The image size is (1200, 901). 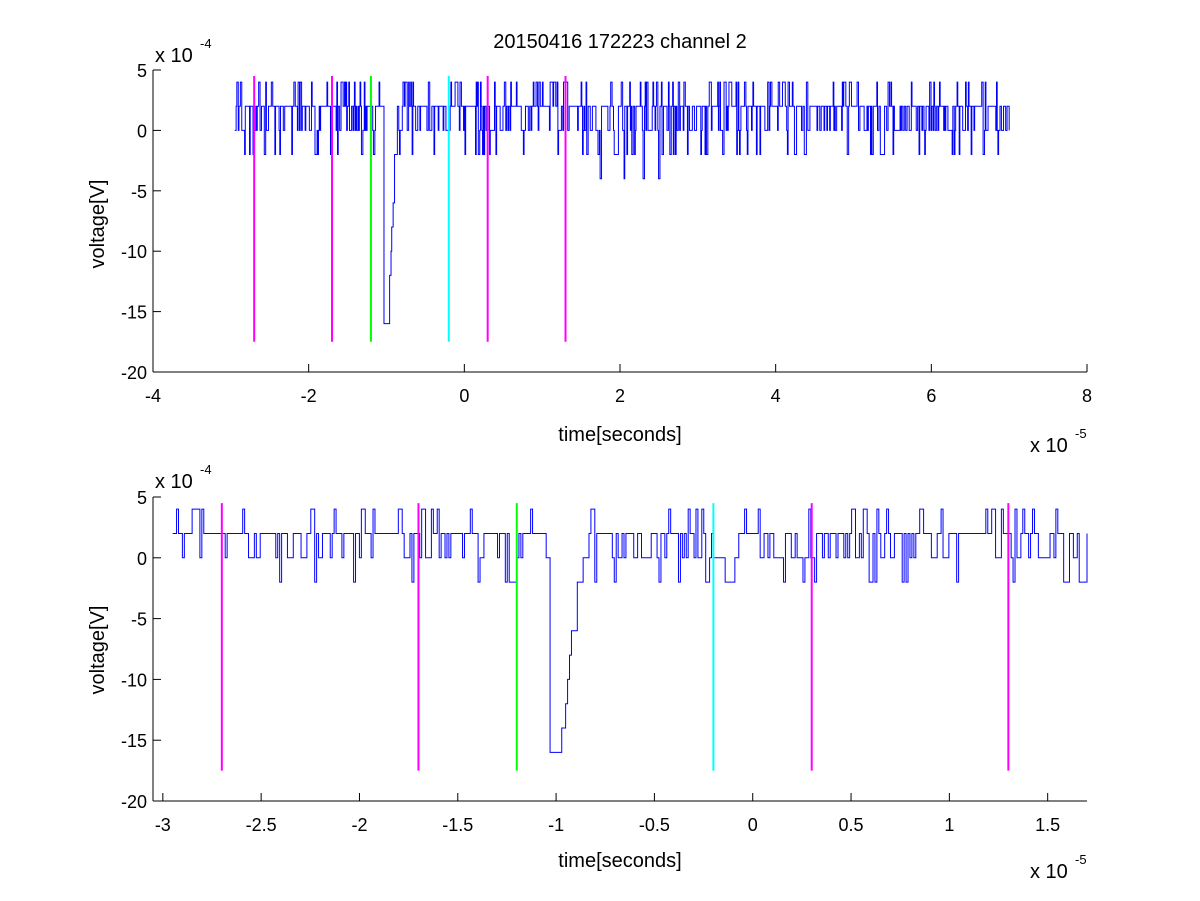 I want to click on x-tick-label: 4, so click(x=776, y=396).